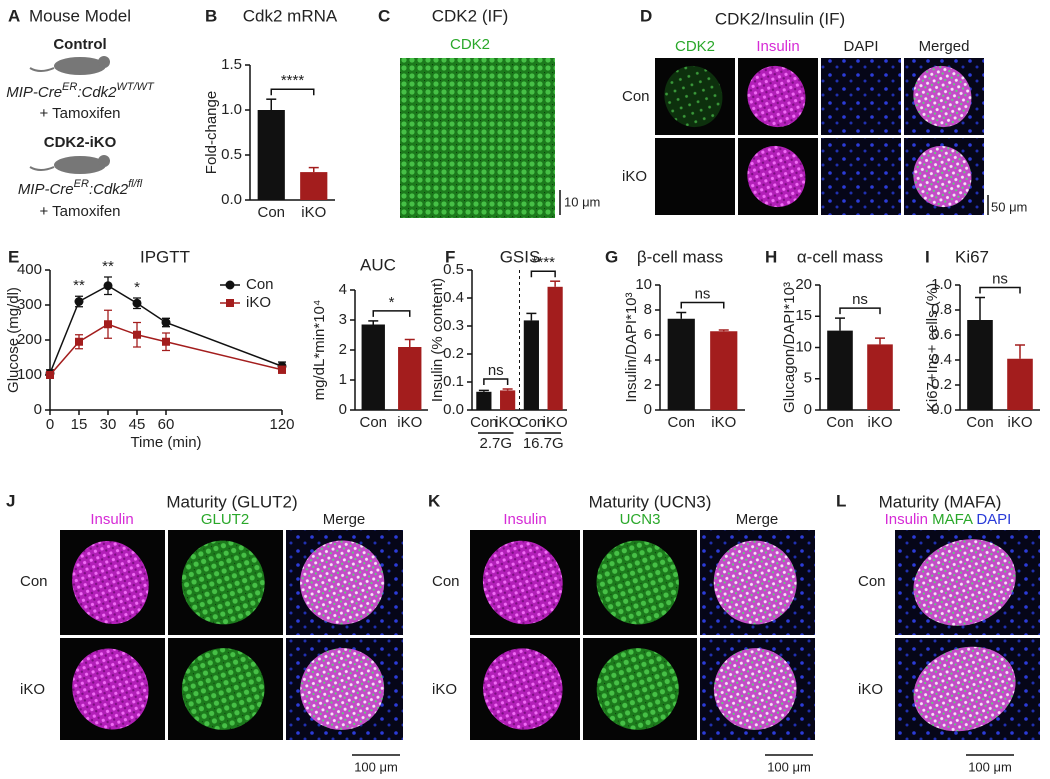 The image size is (1050, 779). Describe the element at coordinates (453, 353) in the screenshot. I see `y-tick-label: 0.2` at that location.